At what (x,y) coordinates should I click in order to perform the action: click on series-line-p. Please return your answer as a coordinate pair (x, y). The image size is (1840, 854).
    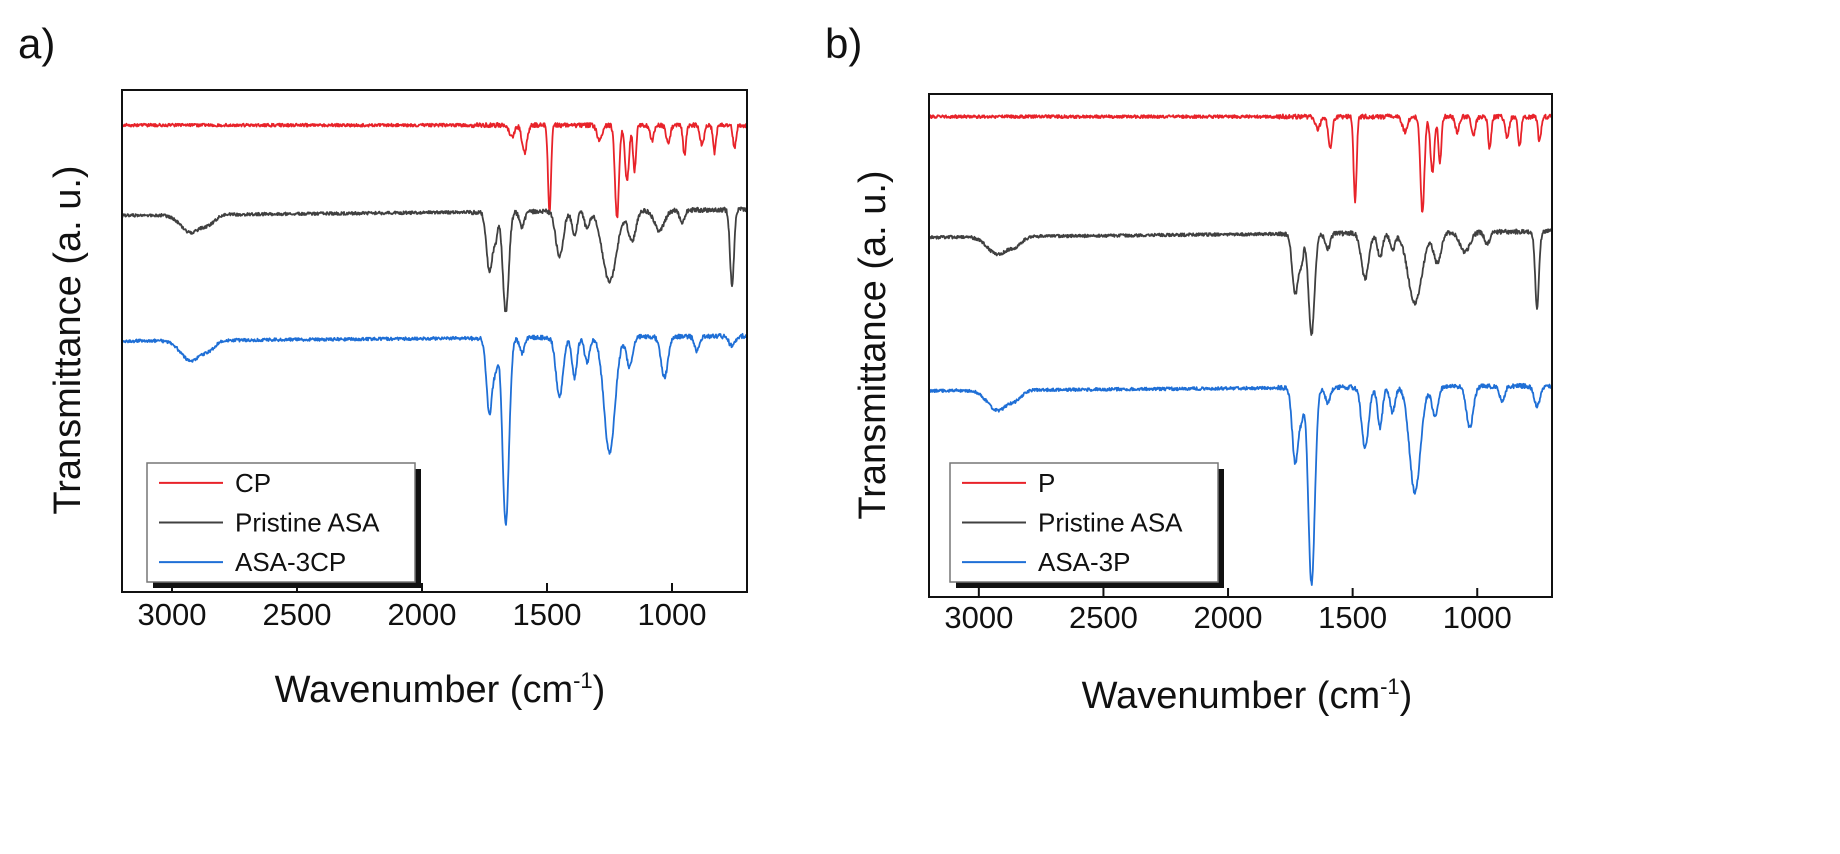
    Looking at the image, I should click on (1240, 163).